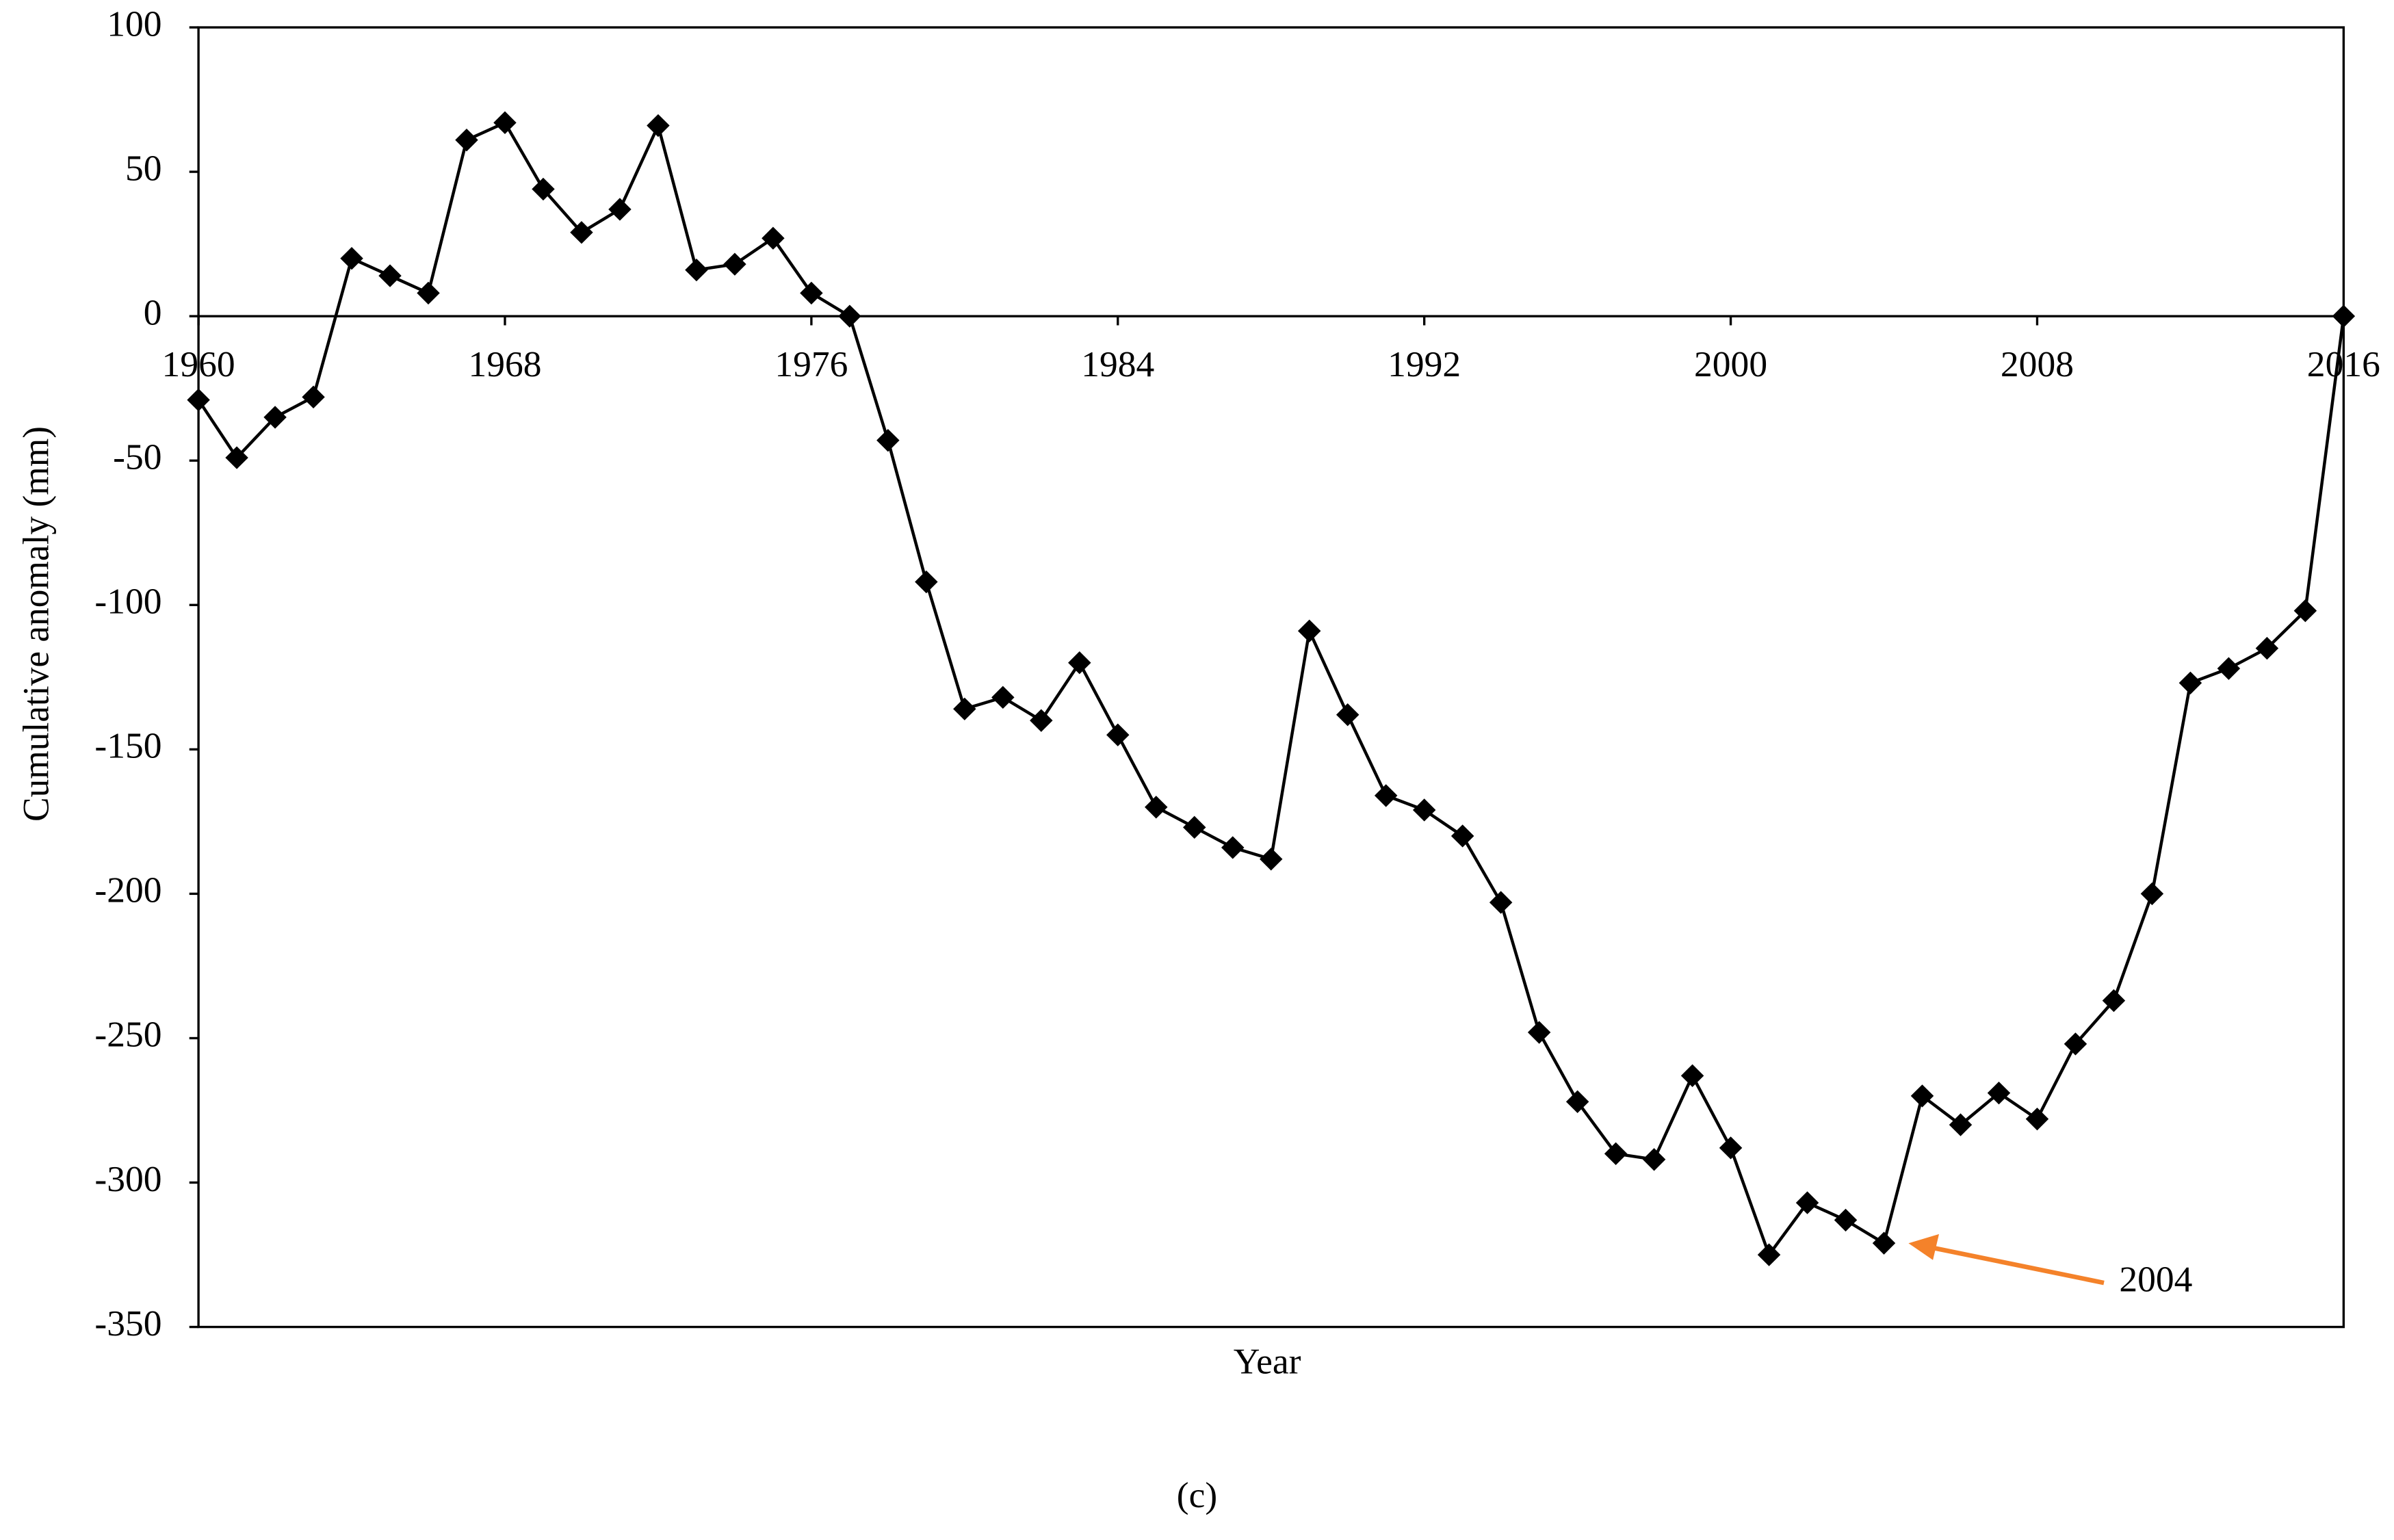 The width and height of the screenshot is (2394, 1540). Describe the element at coordinates (1267, 1361) in the screenshot. I see `x-axis-title: Year` at that location.